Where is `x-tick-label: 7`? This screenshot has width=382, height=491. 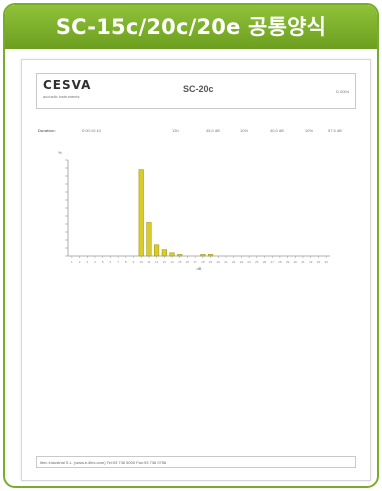
x-tick-label: 7 is located at coordinates (118, 262).